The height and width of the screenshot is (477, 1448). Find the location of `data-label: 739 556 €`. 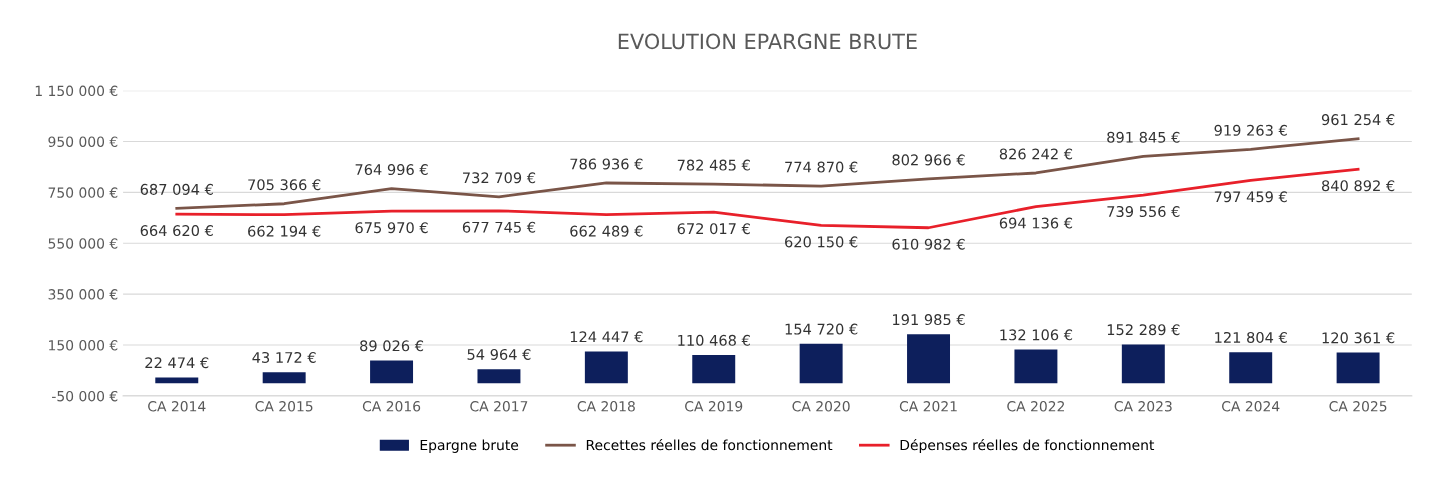

data-label: 739 556 € is located at coordinates (1143, 211).